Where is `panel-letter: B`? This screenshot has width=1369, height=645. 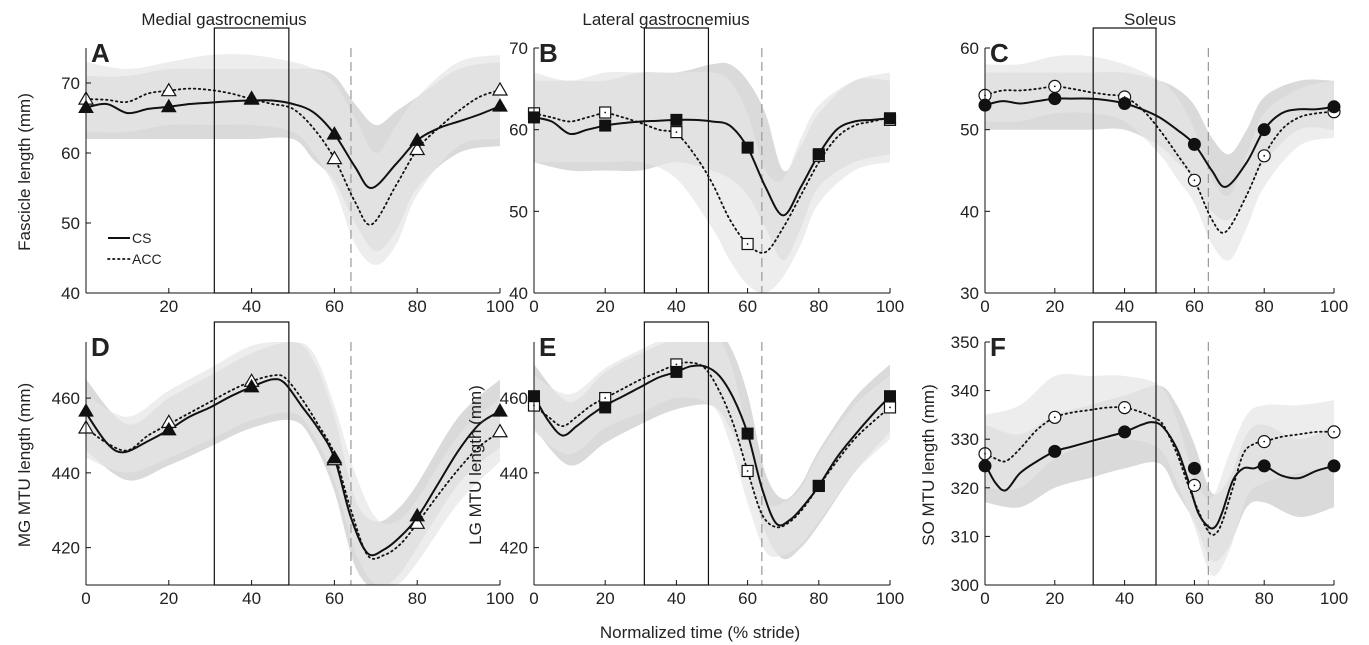
panel-letter: B is located at coordinates (548, 53).